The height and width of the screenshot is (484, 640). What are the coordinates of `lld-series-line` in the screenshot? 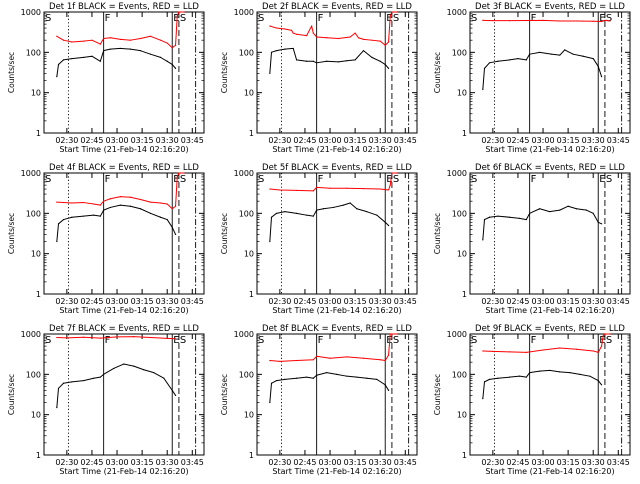 It's located at (116, 338).